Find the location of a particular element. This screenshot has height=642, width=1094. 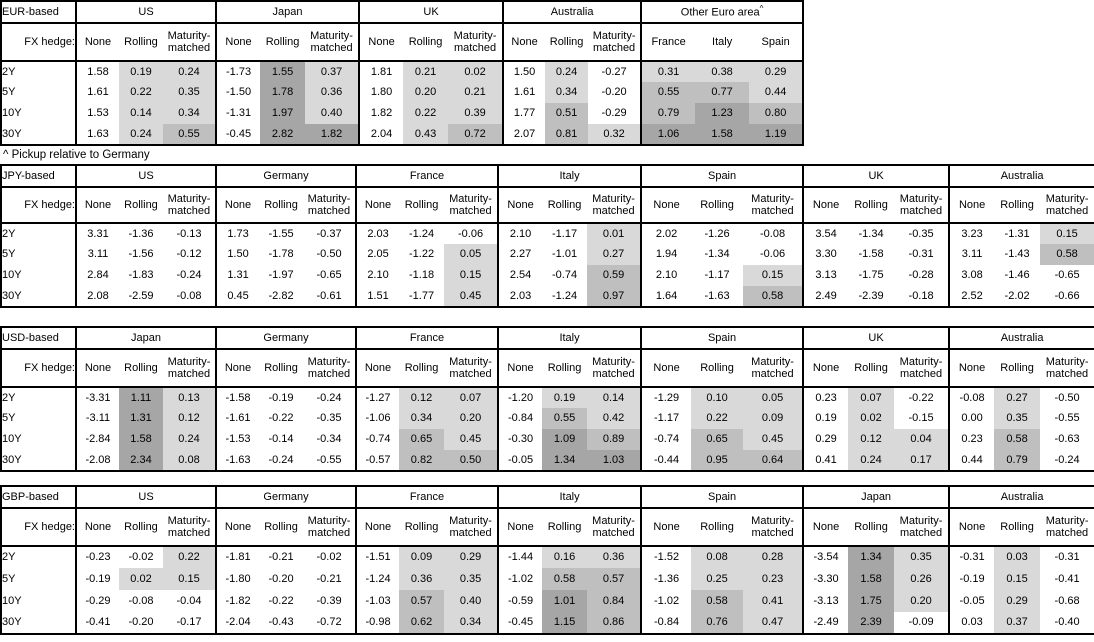

value-cell: 0.02 is located at coordinates (871, 418).